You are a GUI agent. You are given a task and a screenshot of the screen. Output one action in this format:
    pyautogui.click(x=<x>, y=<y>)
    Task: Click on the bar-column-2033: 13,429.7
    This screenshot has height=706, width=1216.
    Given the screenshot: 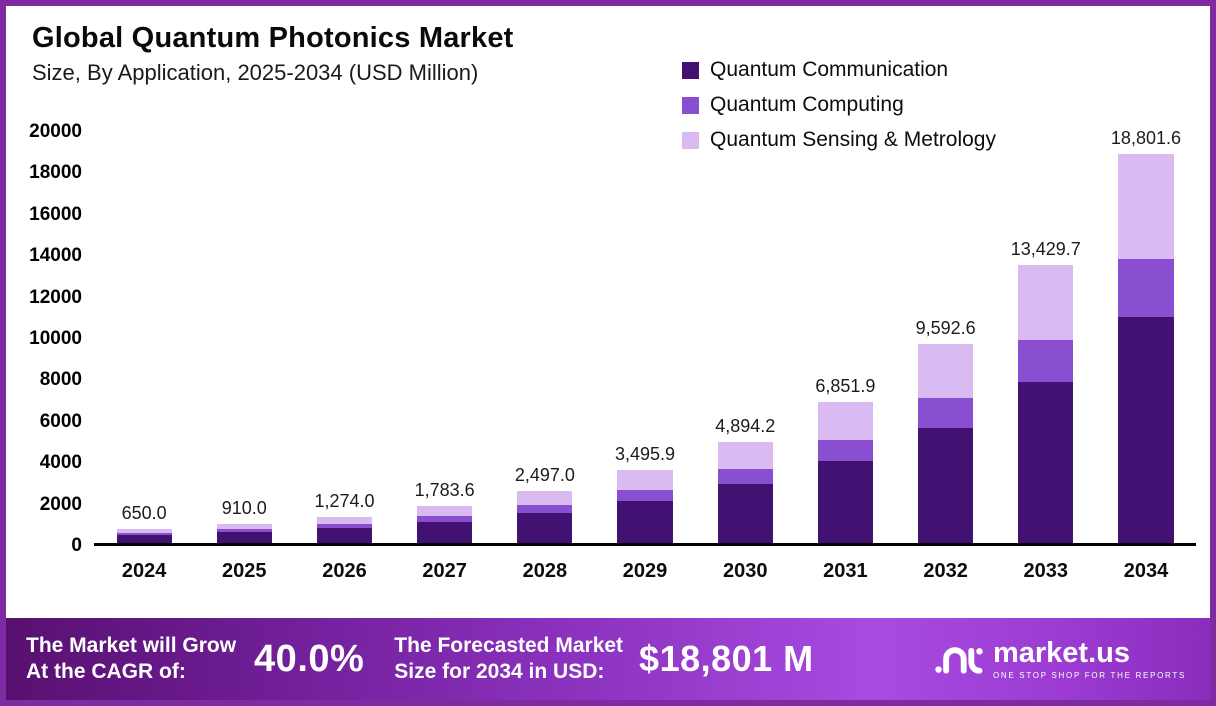 What is the action you would take?
    pyautogui.click(x=1046, y=337)
    